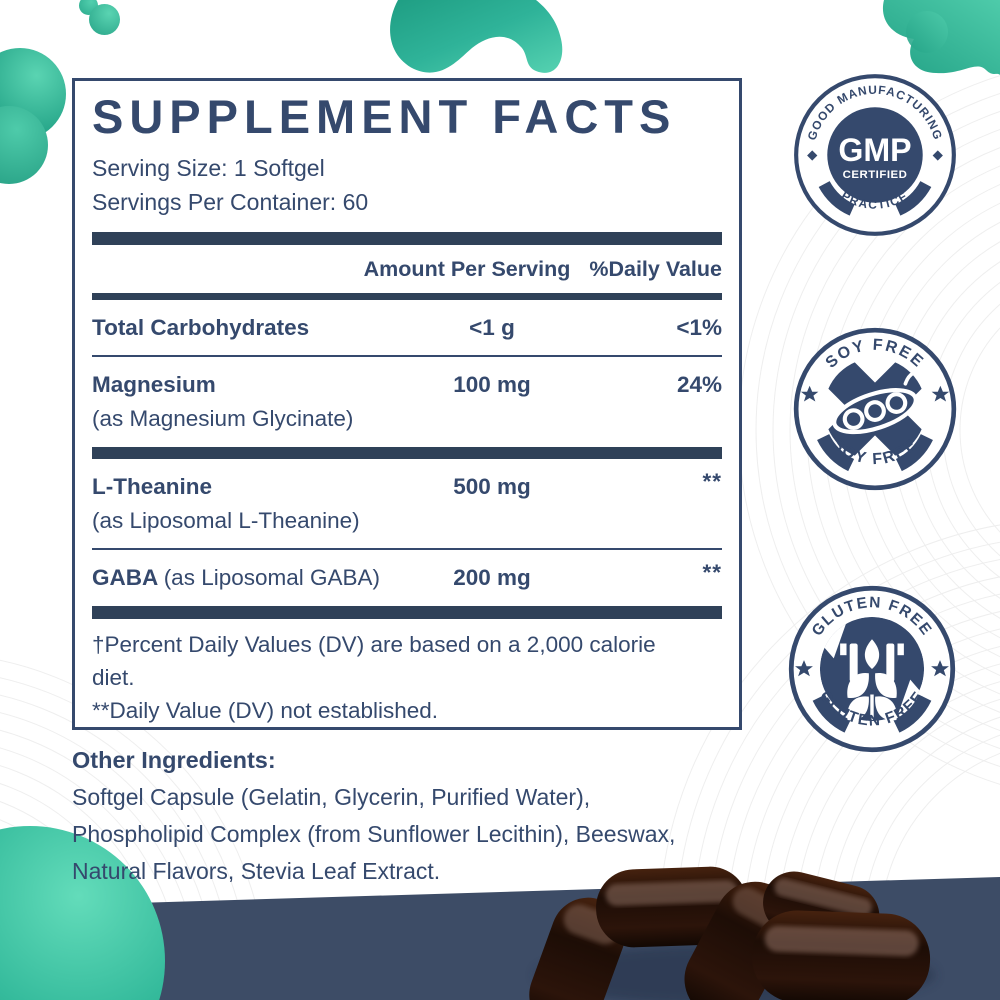  I want to click on nutrient-source: (as Liposomal GABA), so click(272, 577).